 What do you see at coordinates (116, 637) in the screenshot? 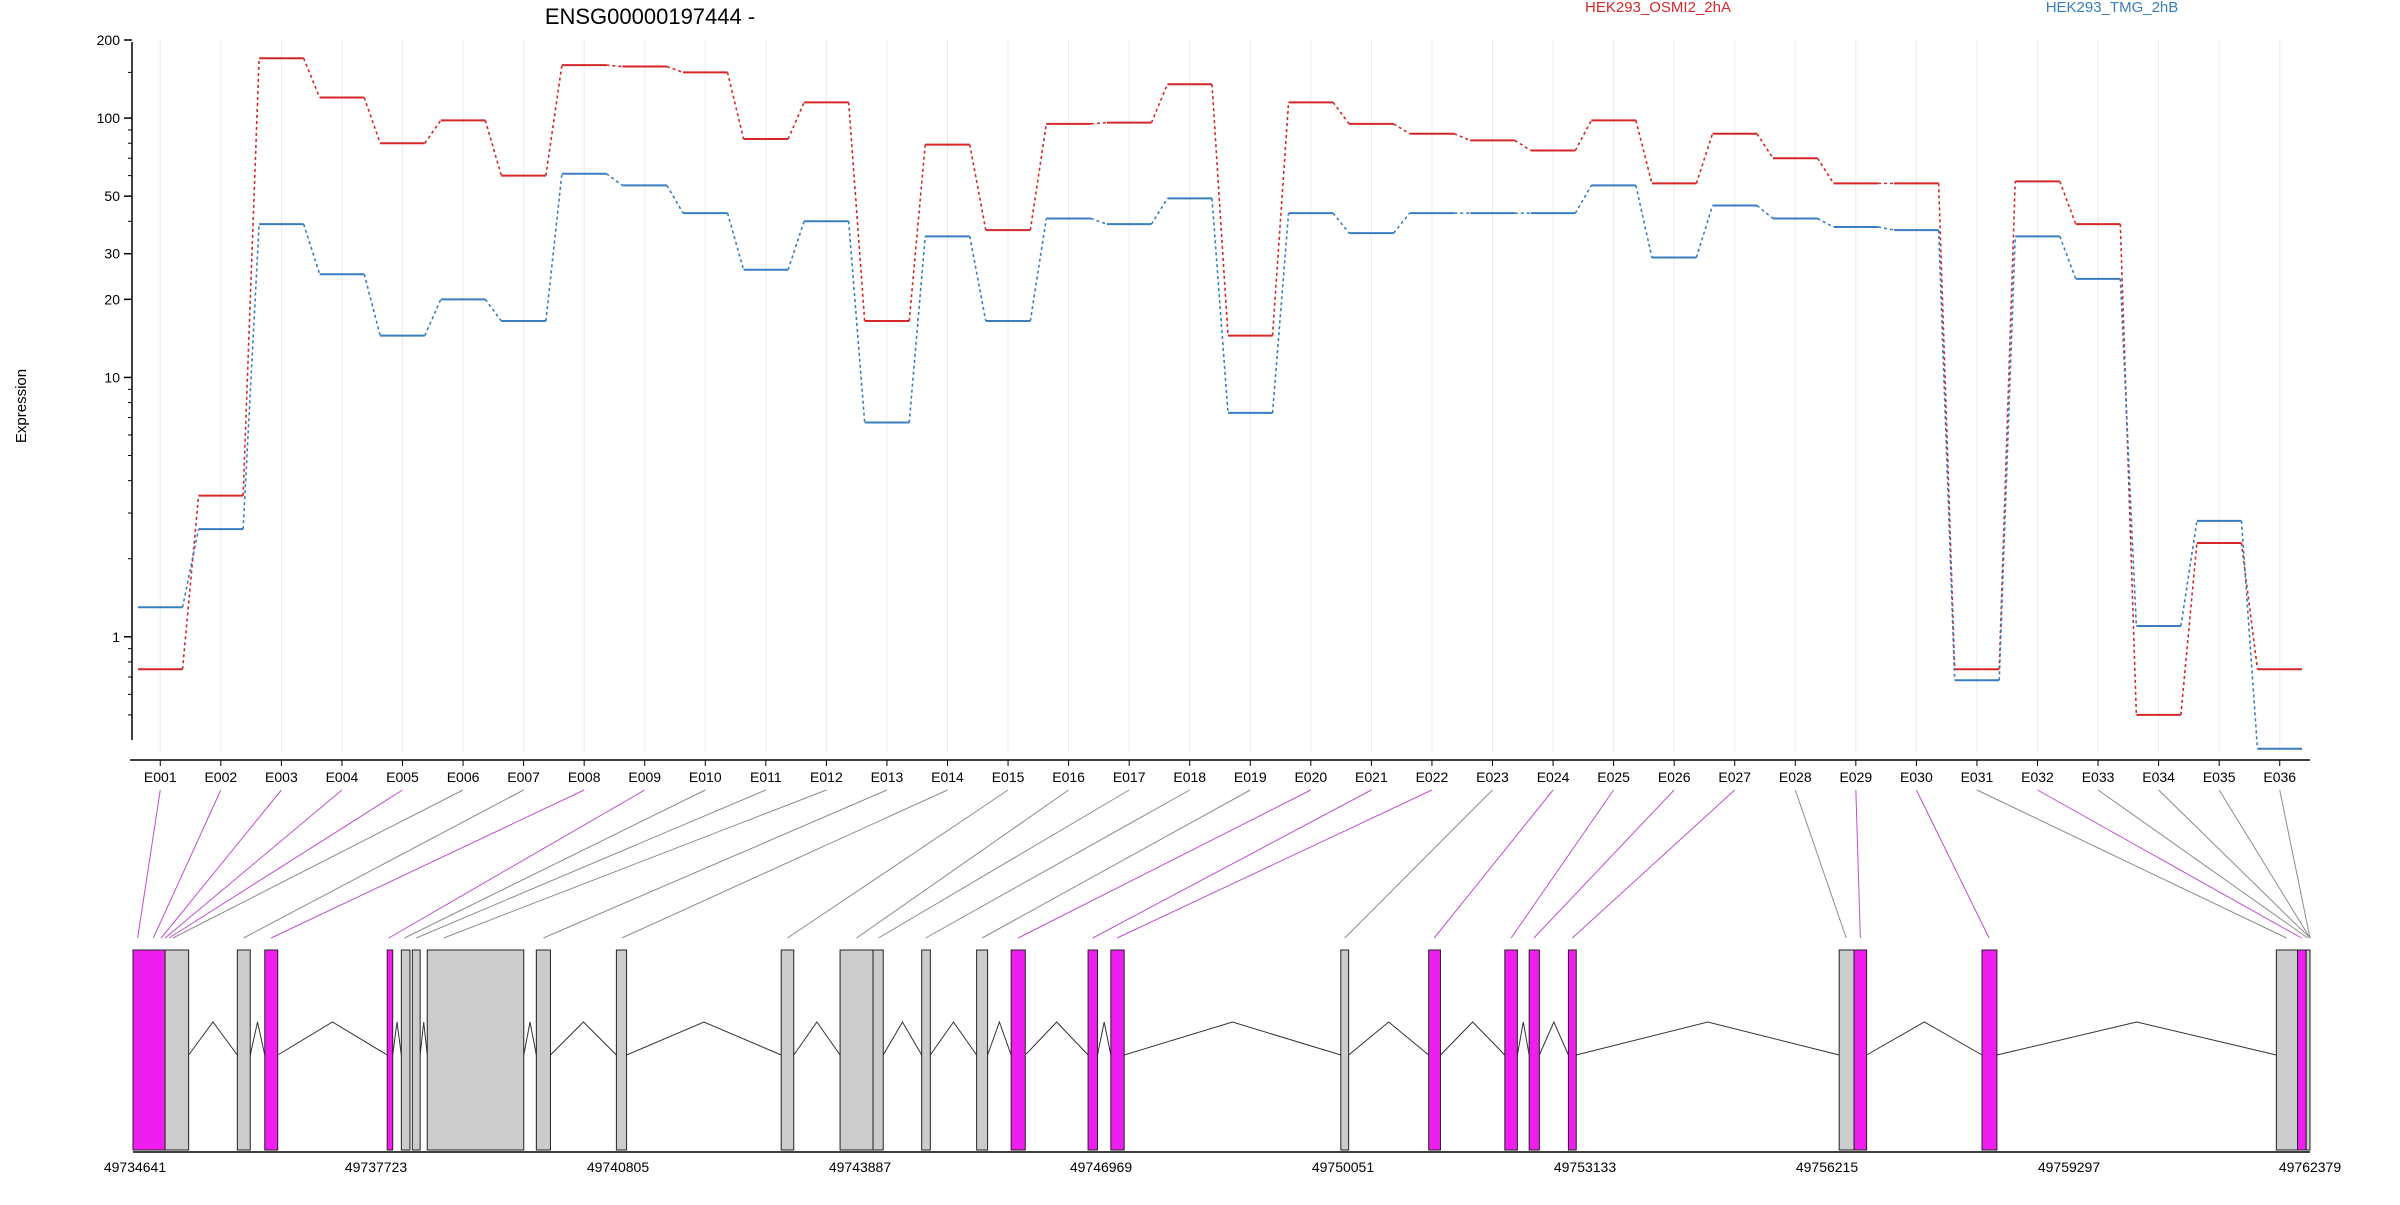
I see `y-tick-label: 1` at bounding box center [116, 637].